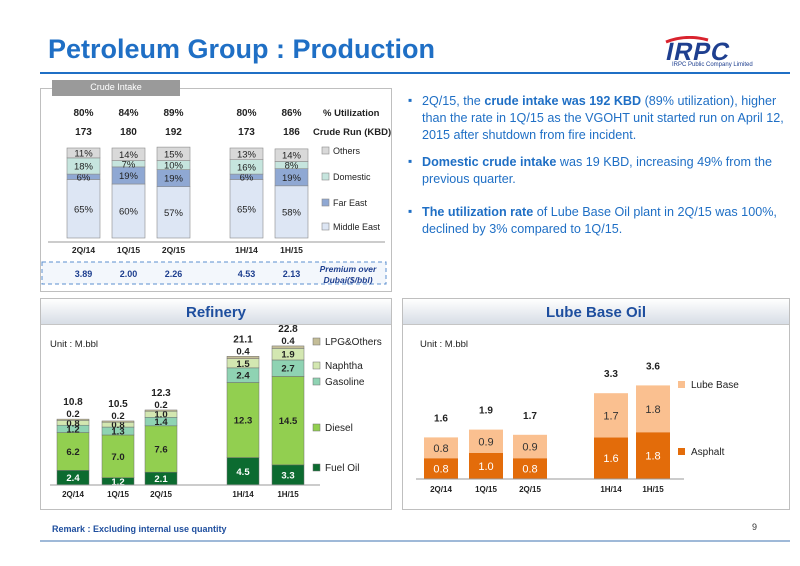  I want to click on refinery-bar-label: 14.5, so click(288, 421).